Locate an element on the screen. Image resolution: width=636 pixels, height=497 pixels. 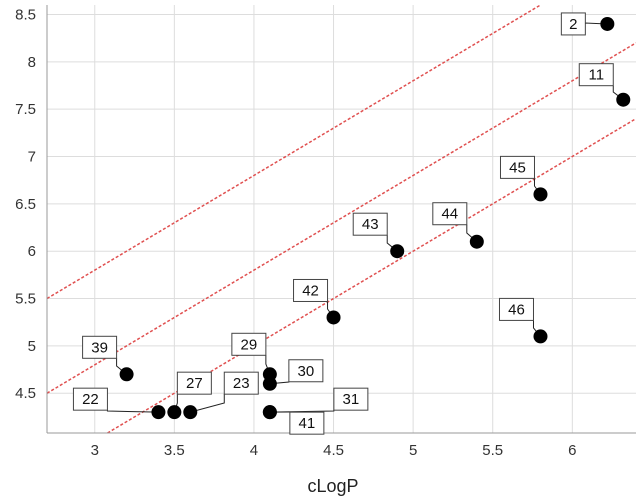
y-tick-label: 5 is located at coordinates (32, 346).